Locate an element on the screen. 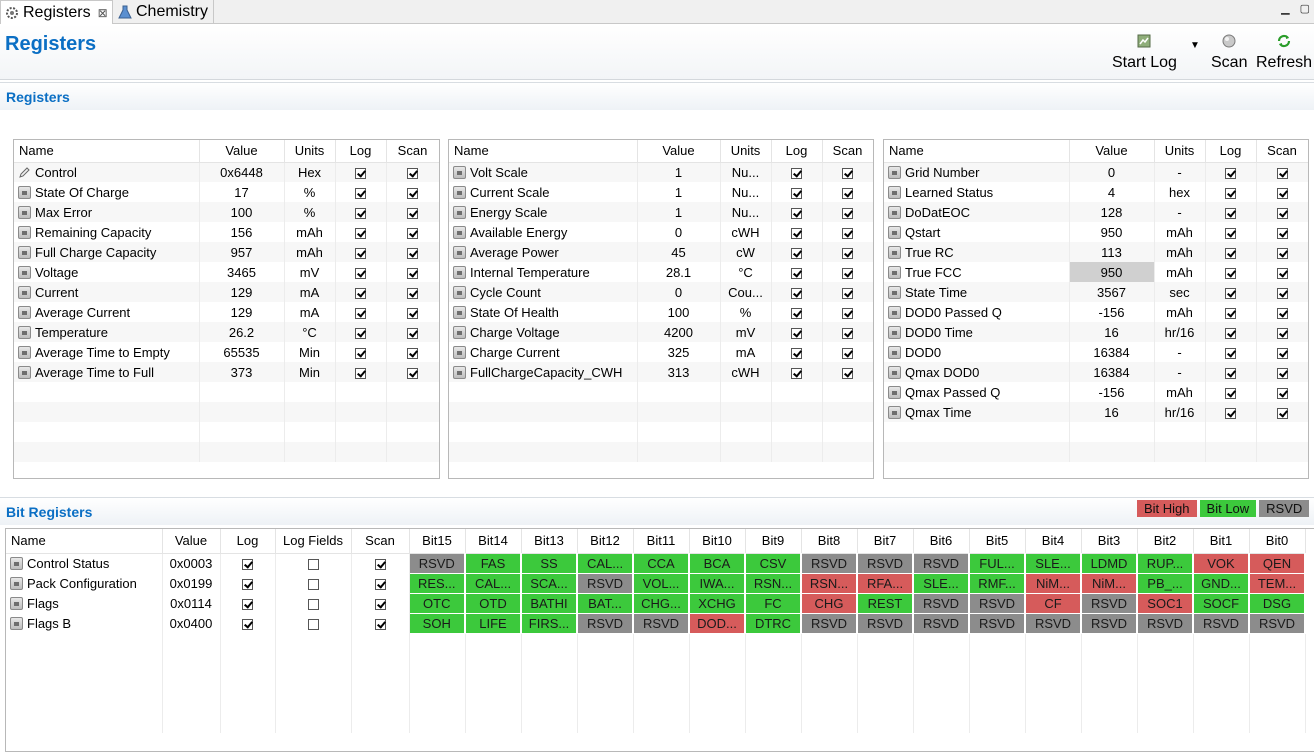 The width and height of the screenshot is (1314, 752). bit-cell: DSG is located at coordinates (1277, 603).